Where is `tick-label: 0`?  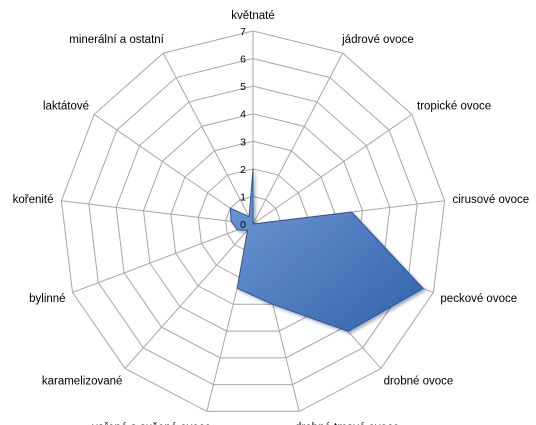
tick-label: 0 is located at coordinates (243, 225).